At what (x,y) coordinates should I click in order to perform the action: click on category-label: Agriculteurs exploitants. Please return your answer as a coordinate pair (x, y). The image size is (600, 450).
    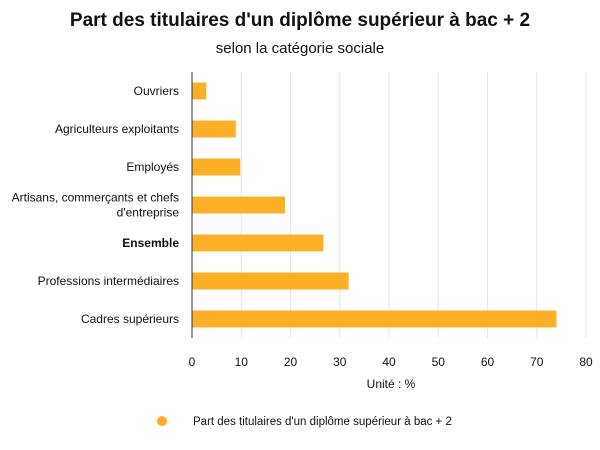
    Looking at the image, I should click on (117, 129).